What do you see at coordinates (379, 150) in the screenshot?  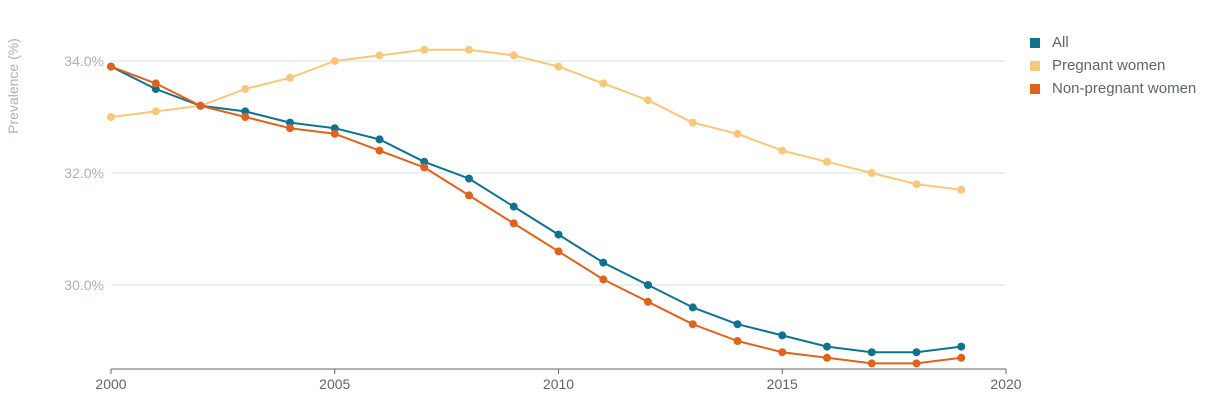 I see `point-non-pregnant-women-2006` at bounding box center [379, 150].